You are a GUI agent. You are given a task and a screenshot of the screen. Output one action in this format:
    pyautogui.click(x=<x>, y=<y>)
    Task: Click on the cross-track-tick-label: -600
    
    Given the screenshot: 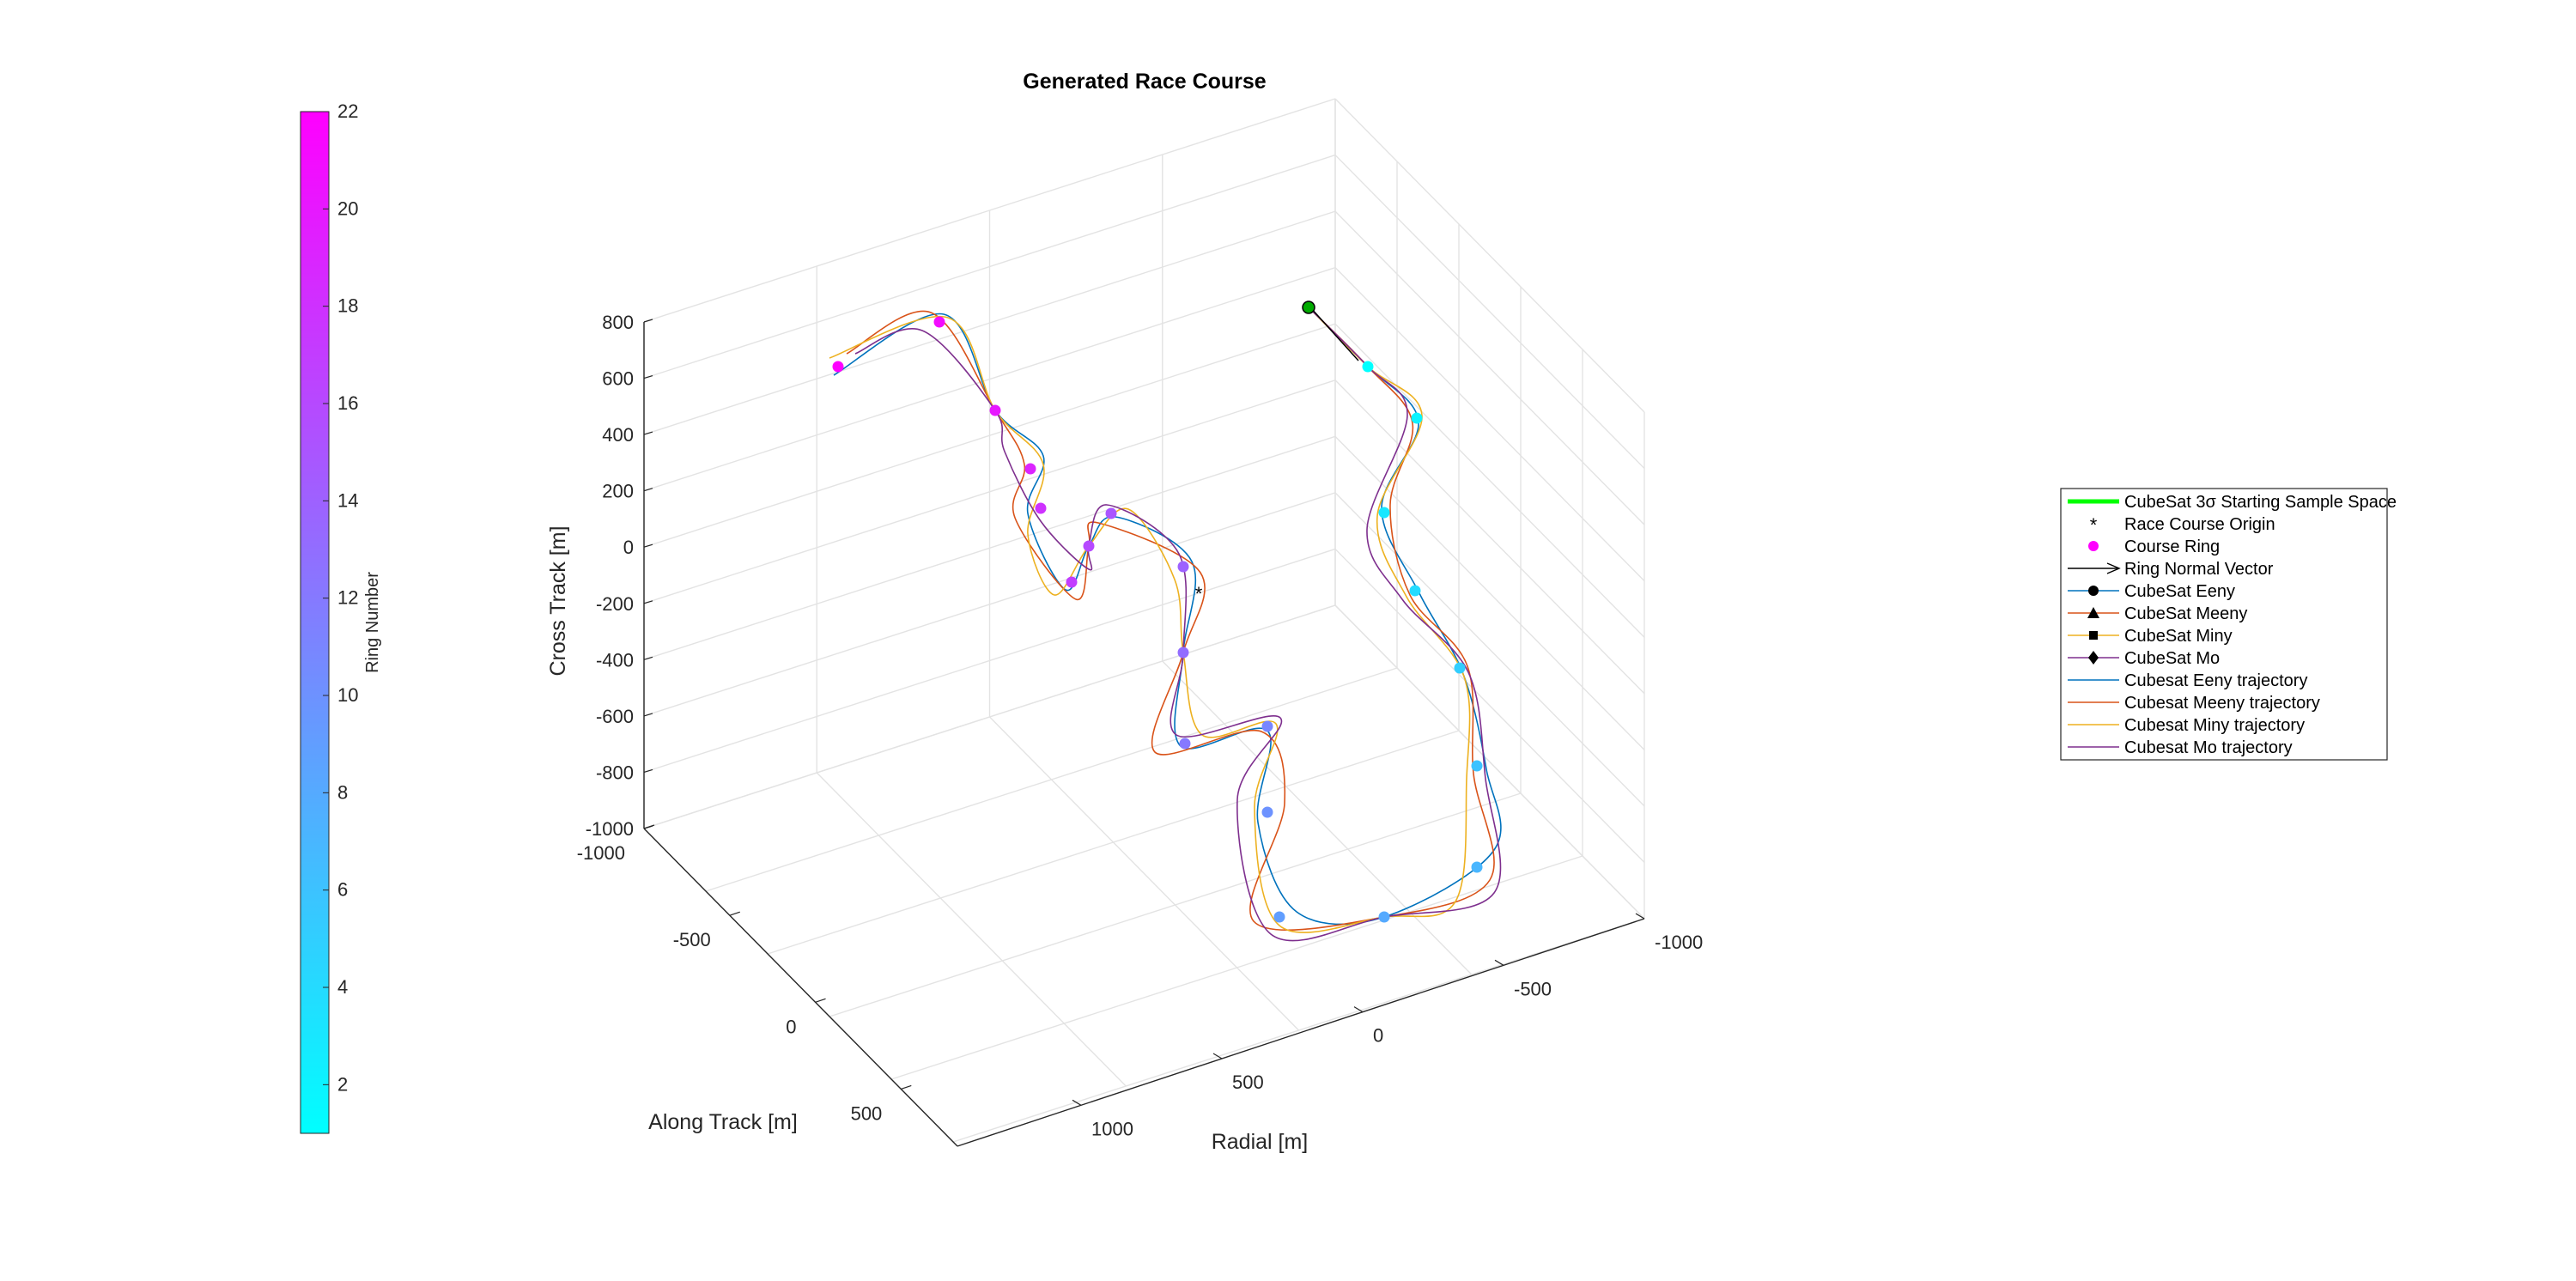 What is the action you would take?
    pyautogui.click(x=615, y=716)
    